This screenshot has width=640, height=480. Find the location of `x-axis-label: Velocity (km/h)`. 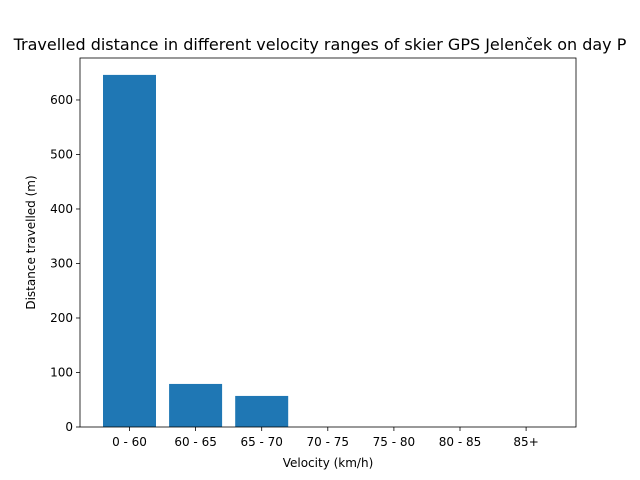

x-axis-label: Velocity (km/h) is located at coordinates (328, 463).